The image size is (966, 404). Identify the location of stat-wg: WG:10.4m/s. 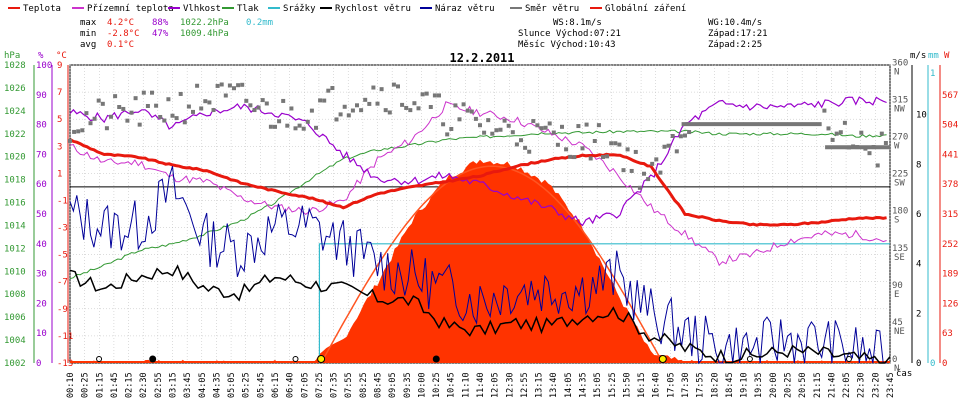
(735, 23).